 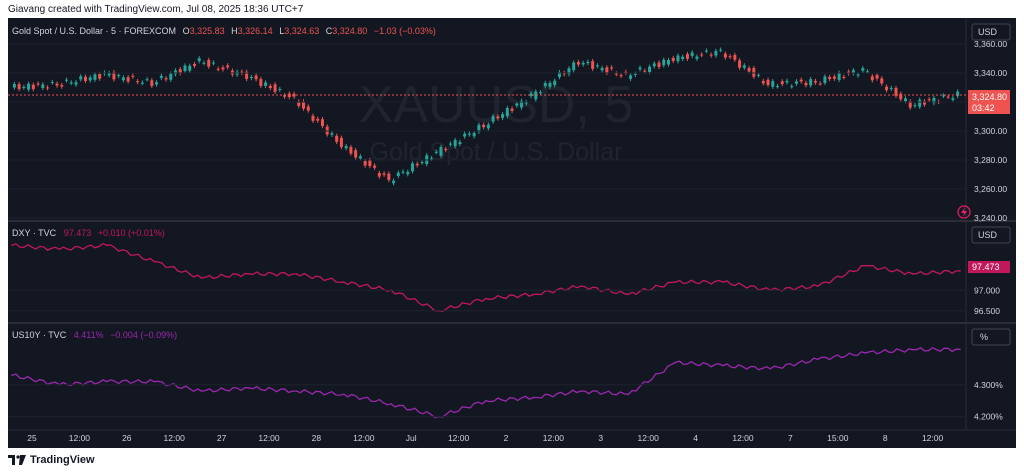 I want to click on dxy-legend-change: +0.010 (+0.01%), so click(x=131, y=233).